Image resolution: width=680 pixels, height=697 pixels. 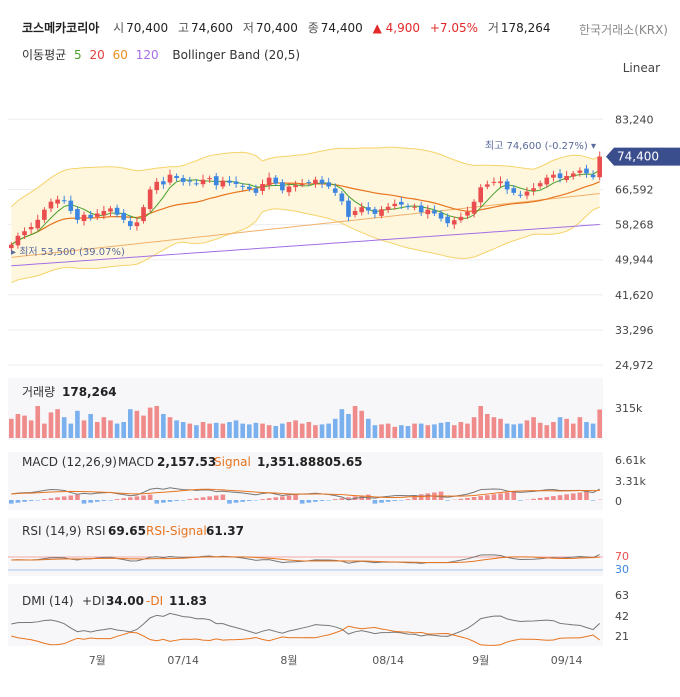 What do you see at coordinates (236, 55) in the screenshot?
I see `bollinger-label: Bollinger Band (20,5)` at bounding box center [236, 55].